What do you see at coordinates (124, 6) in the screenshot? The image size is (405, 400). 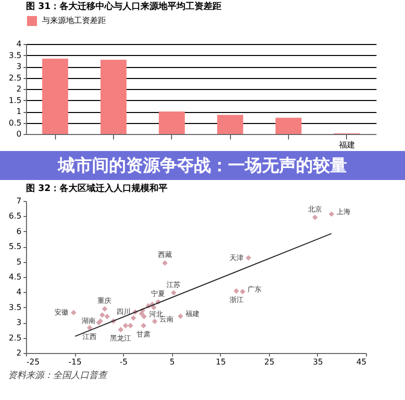 I see `chart-title: 图 31：各大迁移中心与人口来源地平均工资差距` at bounding box center [124, 6].